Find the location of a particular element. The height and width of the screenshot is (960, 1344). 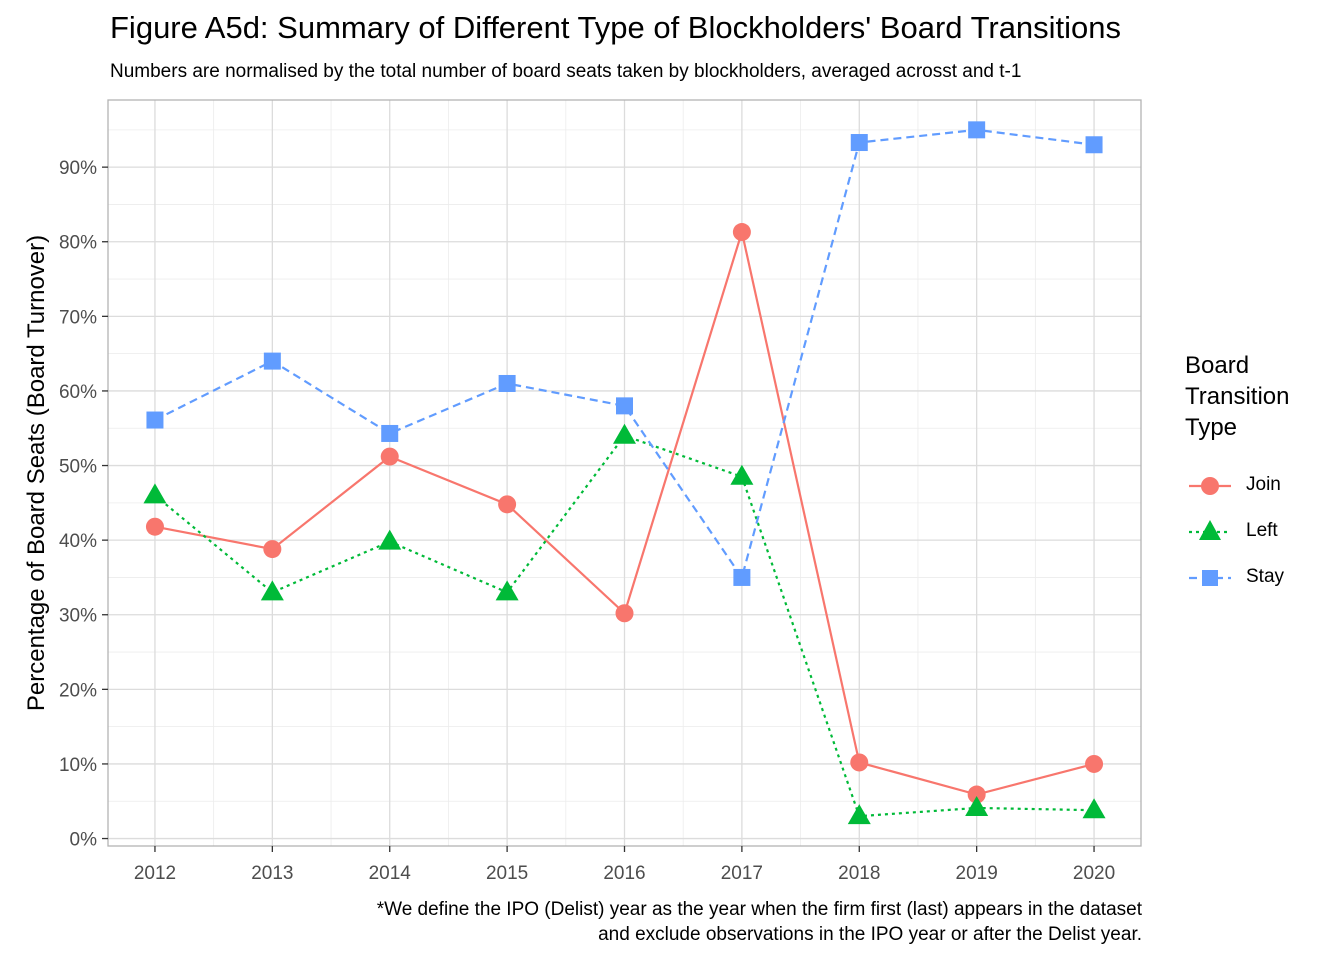

legend-key-stay is located at coordinates (1210, 578).